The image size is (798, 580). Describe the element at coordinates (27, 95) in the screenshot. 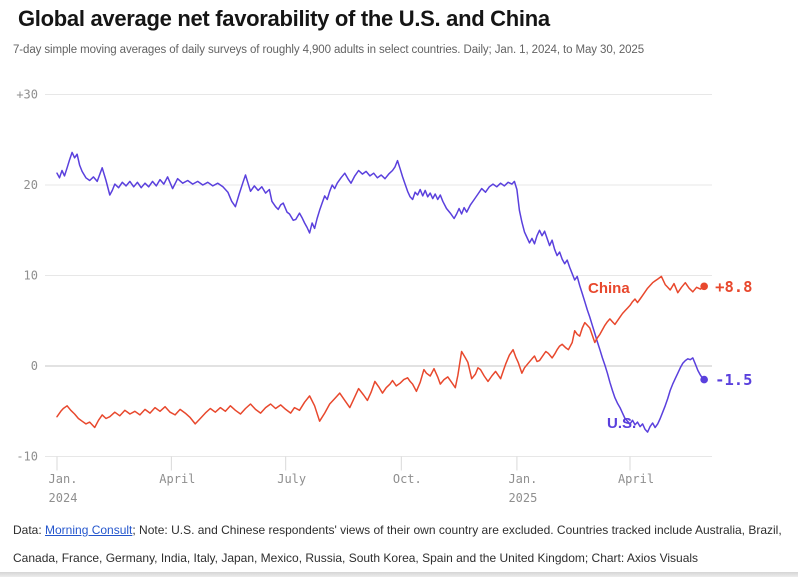

I see `y-axis-tick-label: +30` at that location.